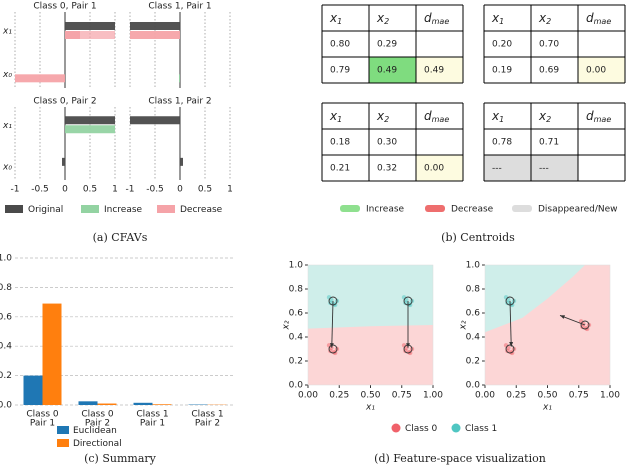 The height and width of the screenshot is (467, 640). I want to click on y-tick-label: 0.0, so click(473, 386).